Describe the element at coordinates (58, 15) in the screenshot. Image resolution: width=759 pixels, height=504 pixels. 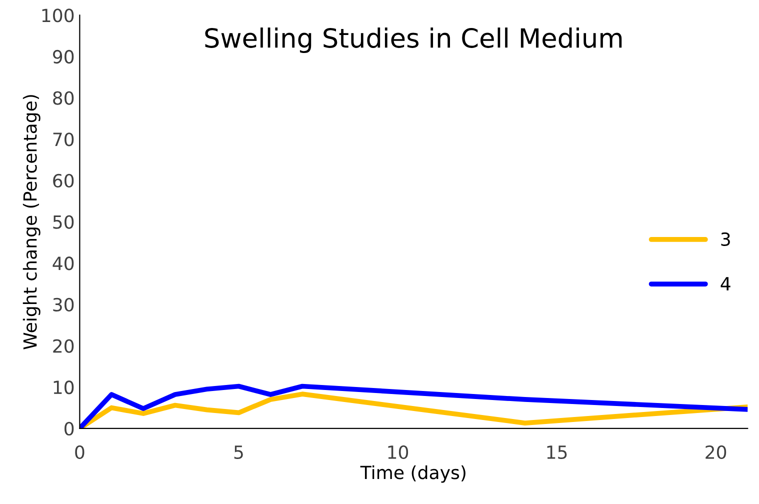
I see `y-tick-label: 100` at that location.